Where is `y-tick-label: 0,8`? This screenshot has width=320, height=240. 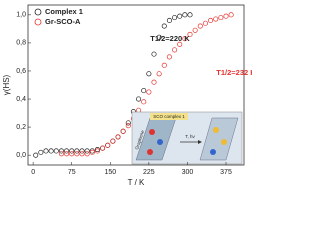
y-tick-label: 0,8 is located at coordinates (21, 43).